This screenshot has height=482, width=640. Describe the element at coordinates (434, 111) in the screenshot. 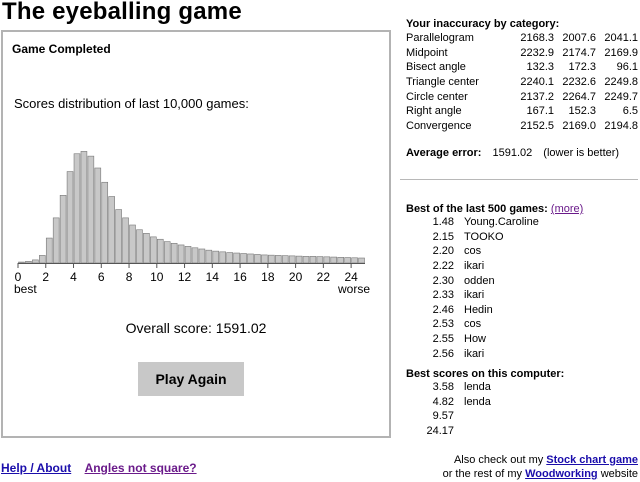

I see `category-name: Right angle` at that location.